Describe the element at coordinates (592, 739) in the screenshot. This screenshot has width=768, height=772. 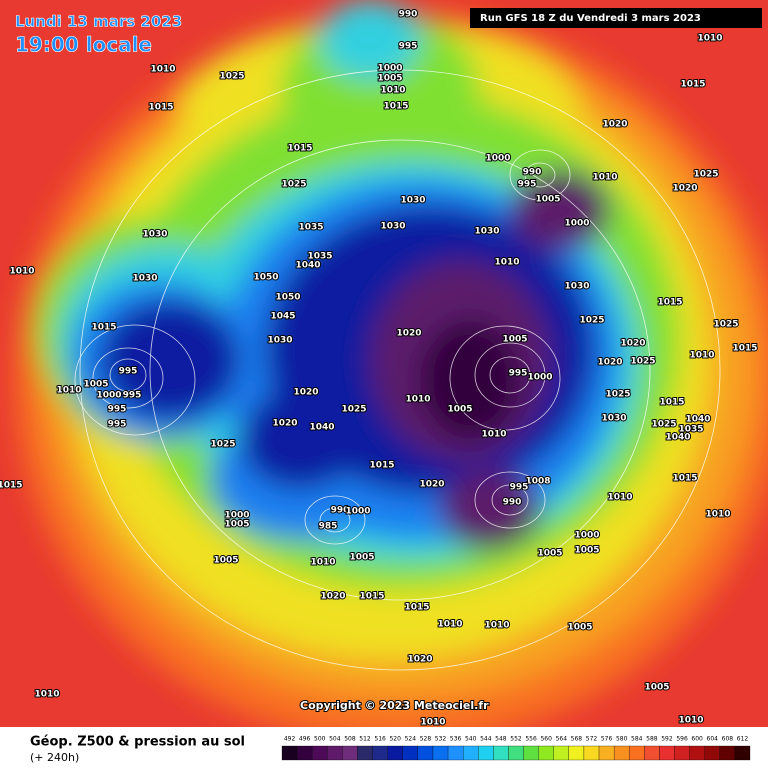
I see `colorbar-tick-label: 572` at that location.